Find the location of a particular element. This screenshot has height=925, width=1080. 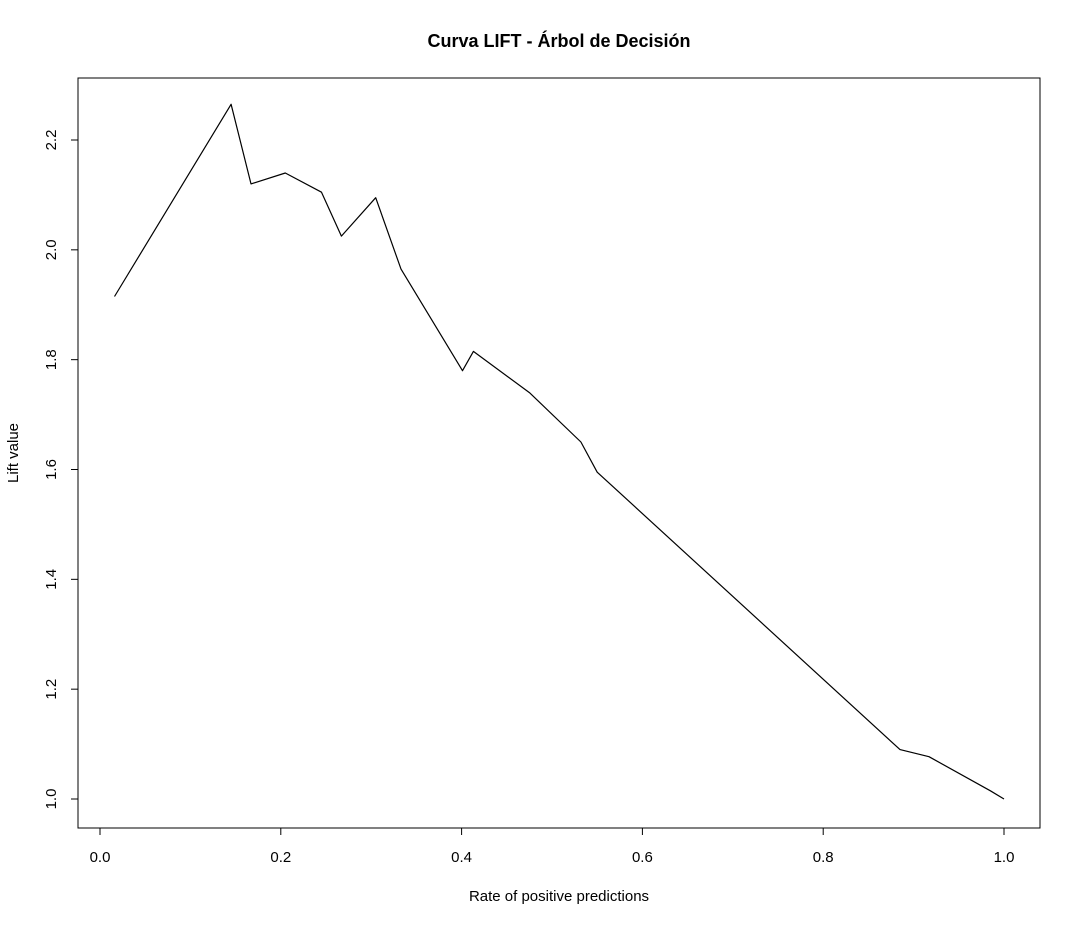

y-tick-label: 2.0 is located at coordinates (51, 249).